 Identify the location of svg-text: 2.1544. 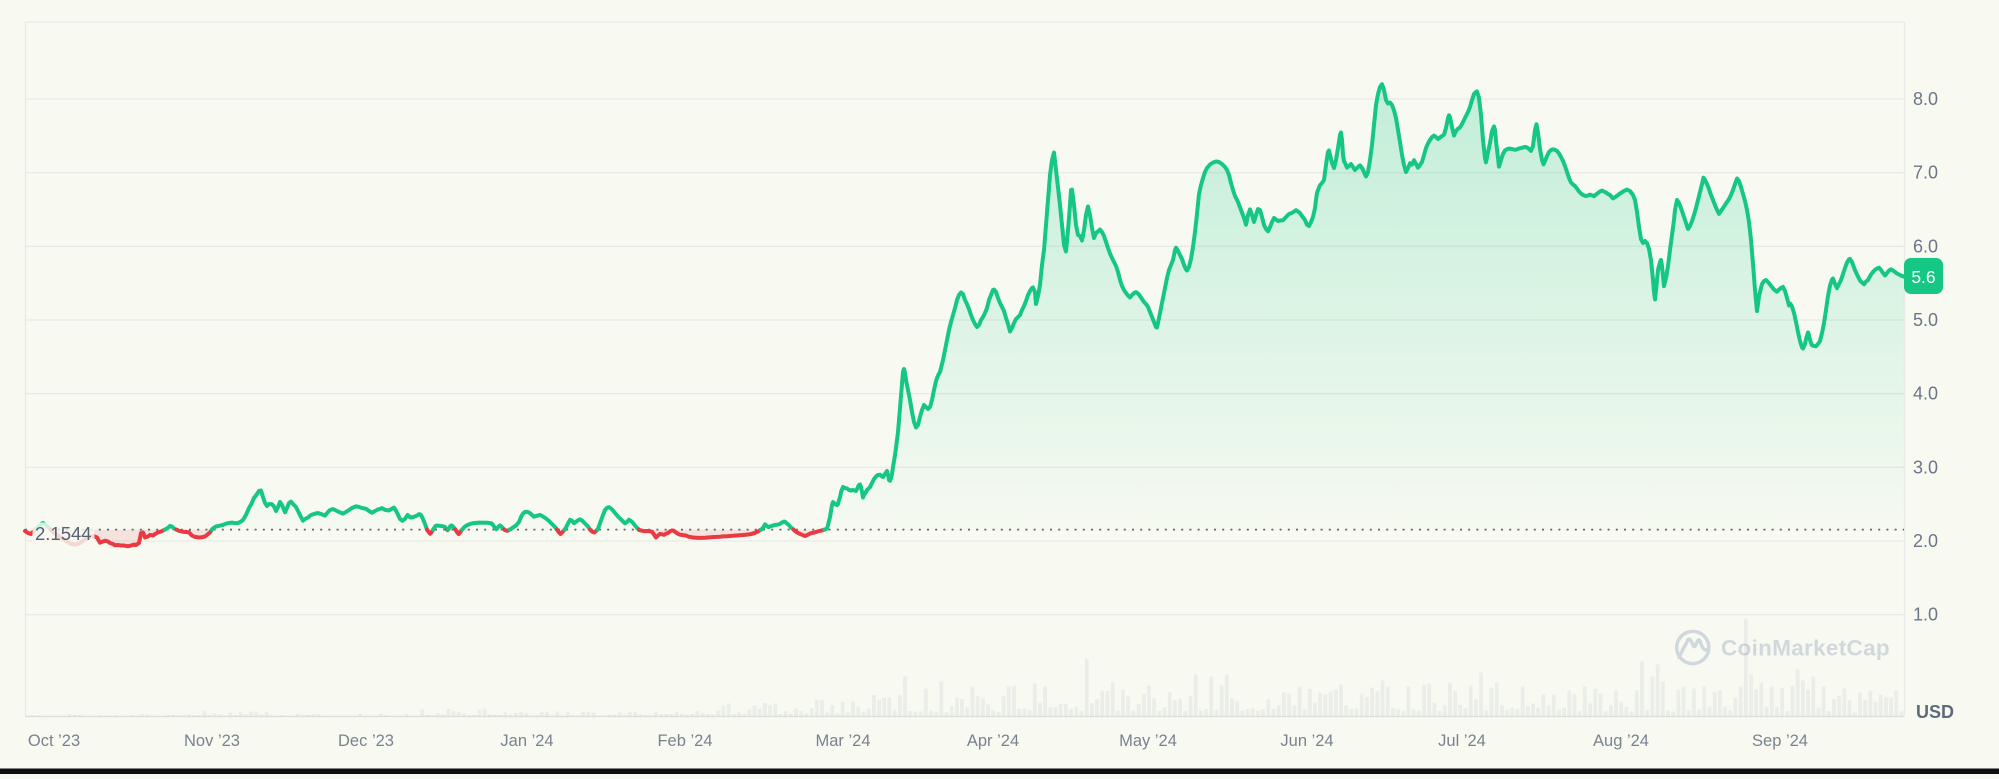
(63, 533).